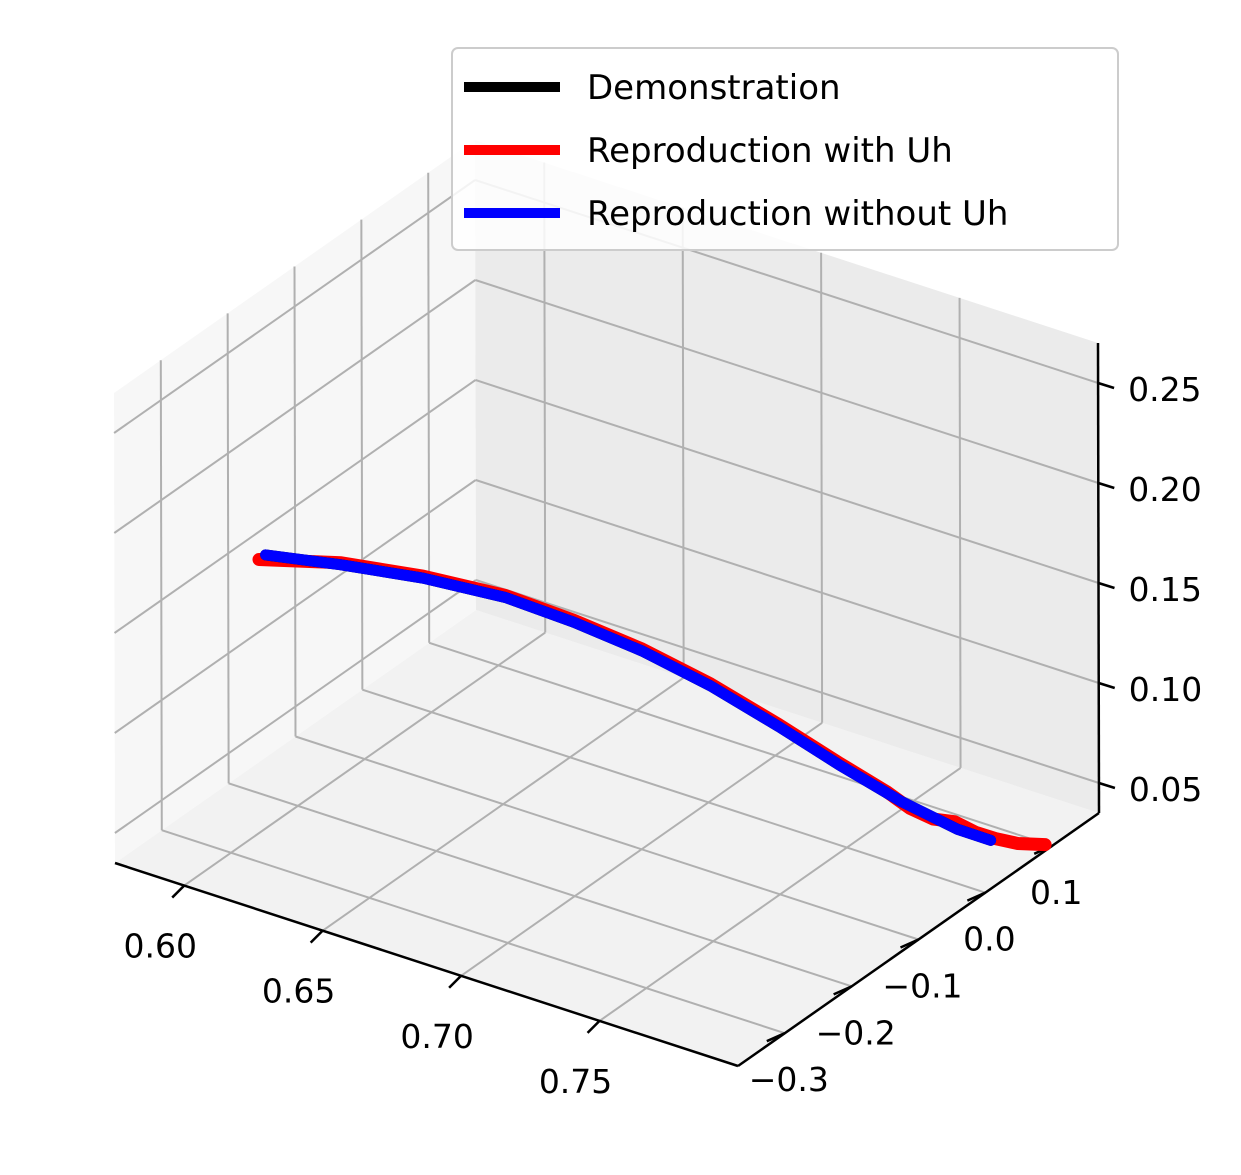 Image resolution: width=1241 pixels, height=1175 pixels. What do you see at coordinates (298, 991) in the screenshot?
I see `x-tick-label: 0.65` at bounding box center [298, 991].